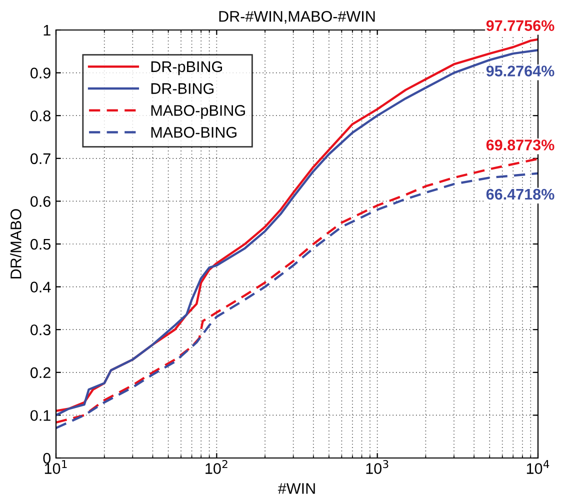  Describe the element at coordinates (193, 132) in the screenshot. I see `legend-label: MABO-BING` at that location.